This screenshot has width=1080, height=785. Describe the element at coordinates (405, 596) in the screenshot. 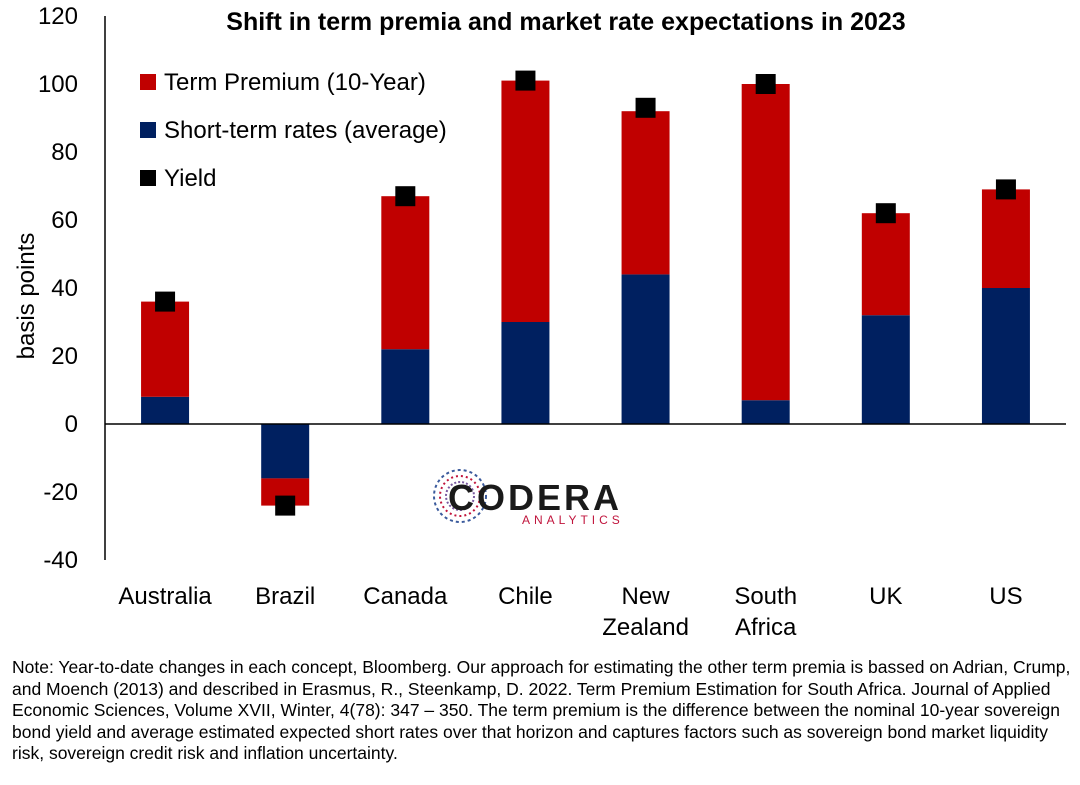

I see `x-tick-label: Canada` at that location.